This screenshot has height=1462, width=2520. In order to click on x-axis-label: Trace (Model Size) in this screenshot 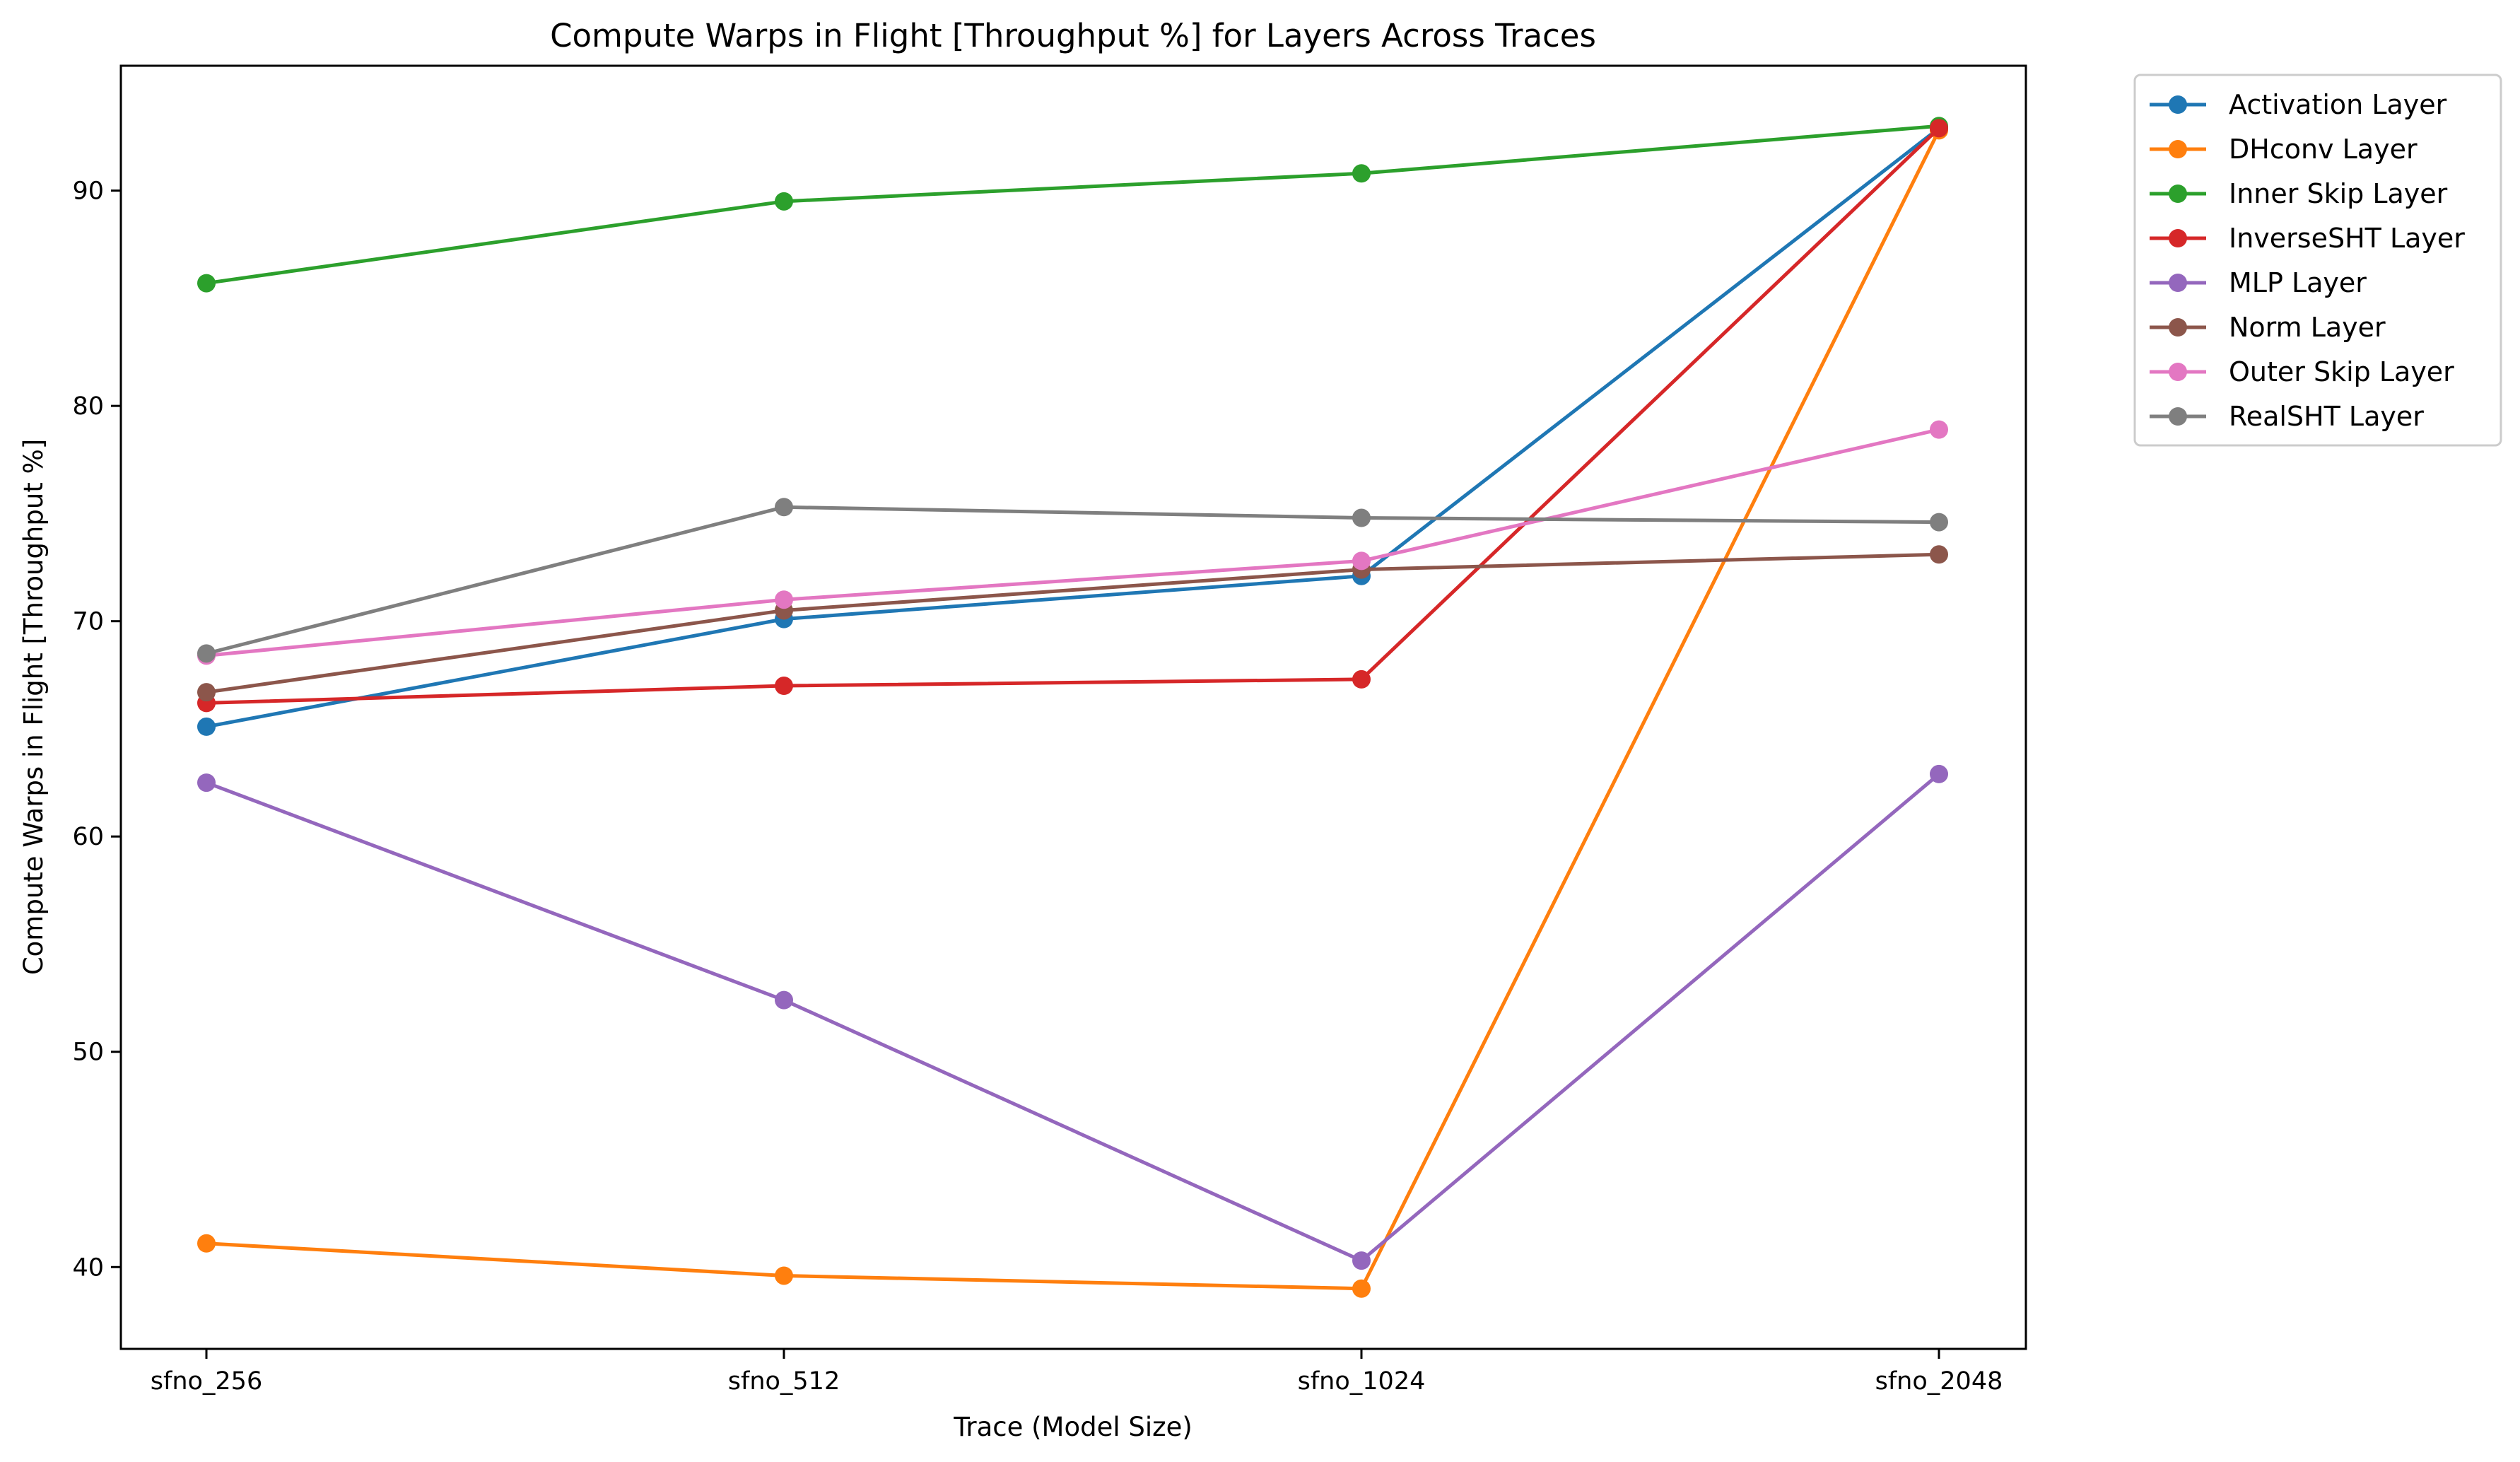, I will do `click(1072, 1427)`.